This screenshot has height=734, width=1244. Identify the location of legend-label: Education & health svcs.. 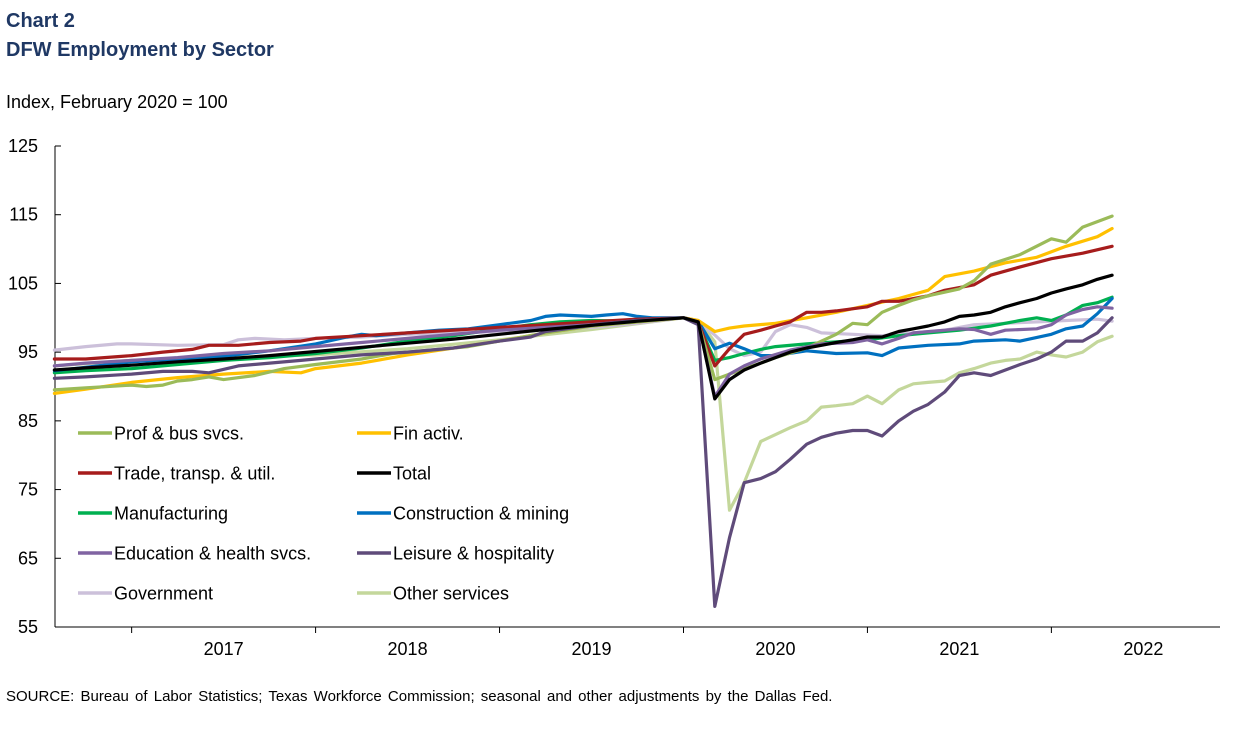
(212, 554).